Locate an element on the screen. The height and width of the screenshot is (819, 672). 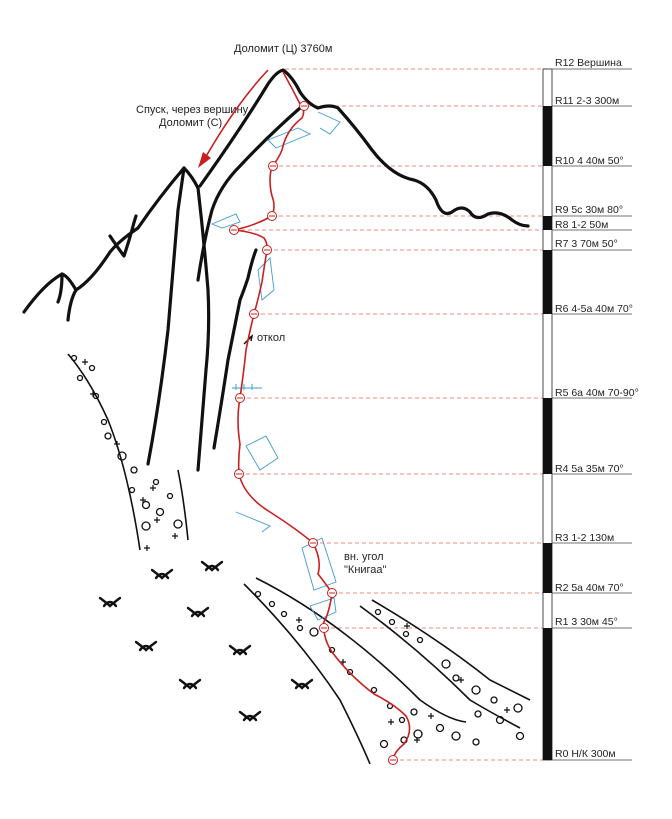
scree-gully-left is located at coordinates (128, 452).